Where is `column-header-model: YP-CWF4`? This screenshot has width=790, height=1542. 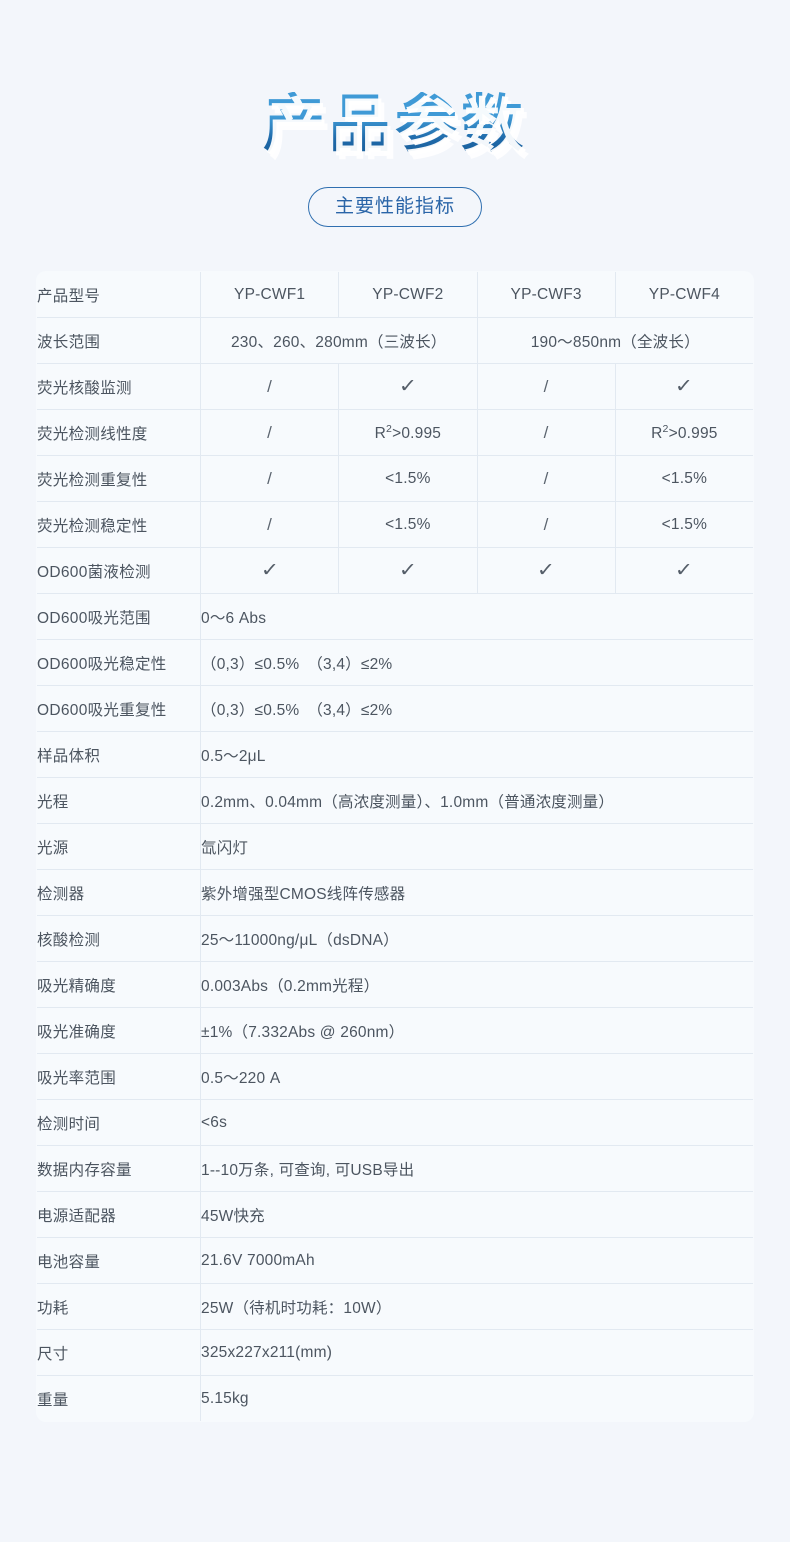 column-header-model: YP-CWF4 is located at coordinates (684, 295).